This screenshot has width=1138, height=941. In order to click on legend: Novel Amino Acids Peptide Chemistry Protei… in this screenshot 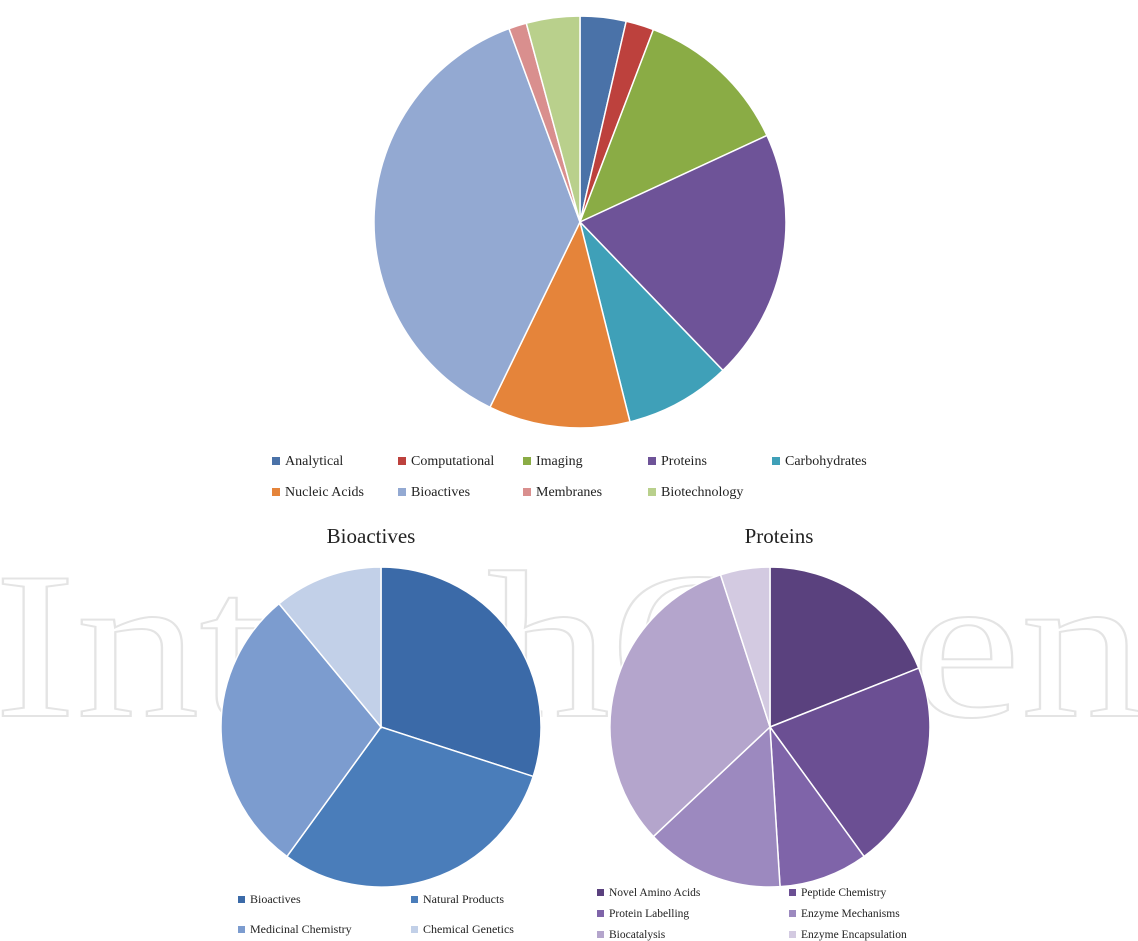, I will do `click(752, 914)`.